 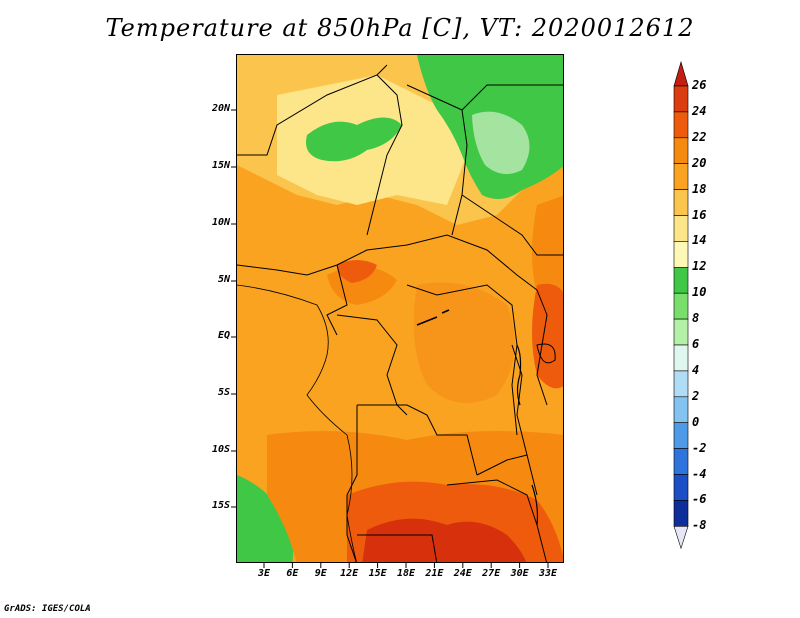 What do you see at coordinates (699, 266) in the screenshot?
I see `colorbar-label: 12` at bounding box center [699, 266].